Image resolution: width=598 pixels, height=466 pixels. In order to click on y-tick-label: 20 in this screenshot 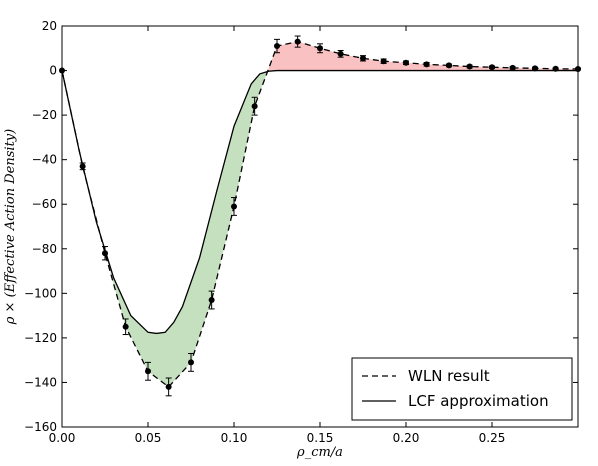, I will do `click(49, 26)`.